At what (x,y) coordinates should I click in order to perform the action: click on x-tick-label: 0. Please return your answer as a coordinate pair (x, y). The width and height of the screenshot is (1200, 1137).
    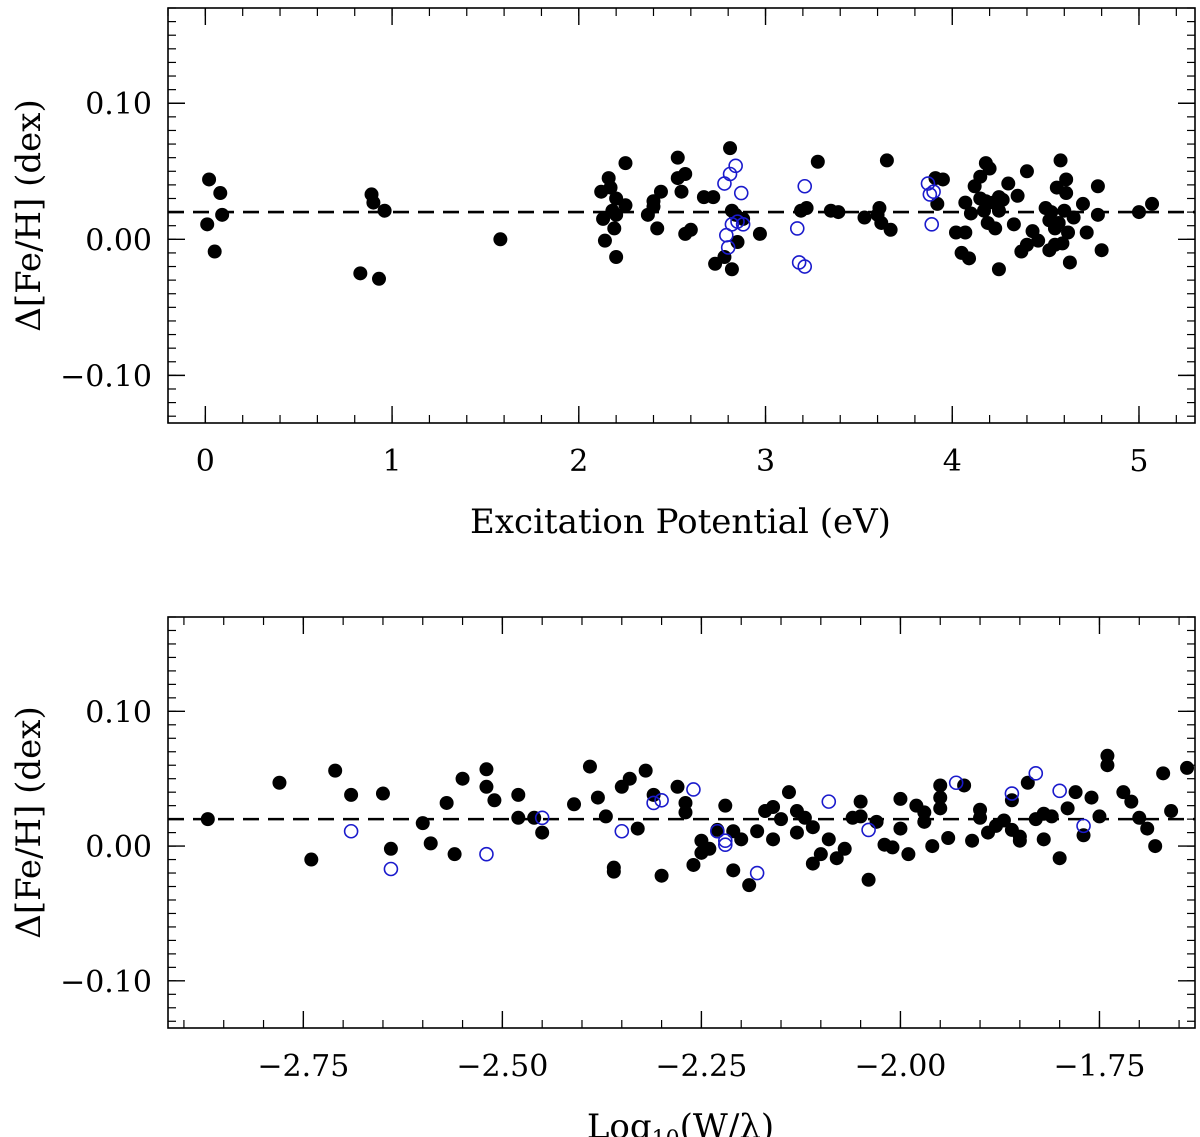
    Looking at the image, I should click on (205, 461).